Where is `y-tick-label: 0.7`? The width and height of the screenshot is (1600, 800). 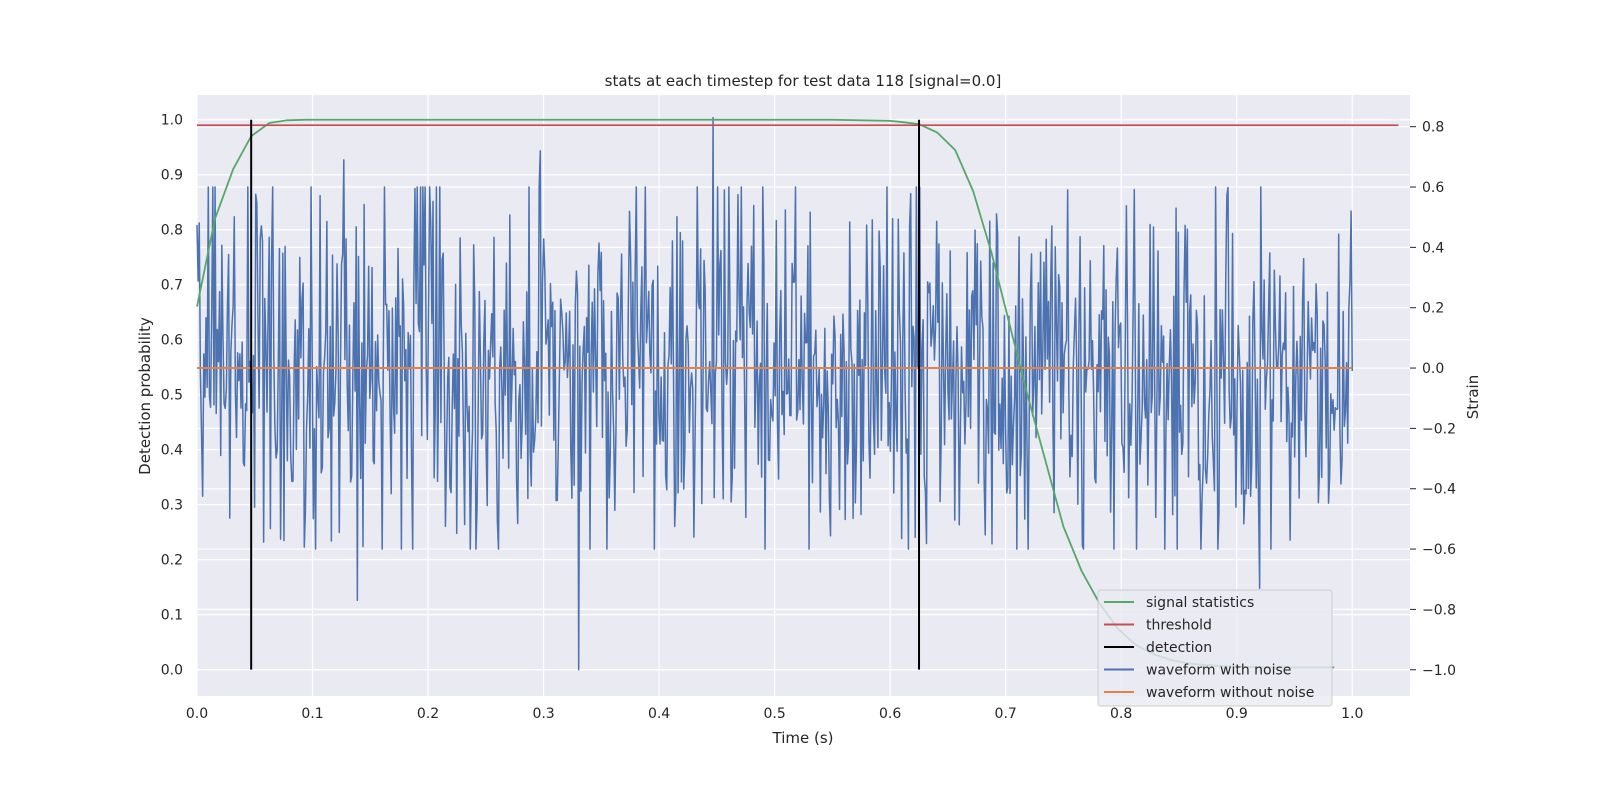
y-tick-label: 0.7 is located at coordinates (172, 286).